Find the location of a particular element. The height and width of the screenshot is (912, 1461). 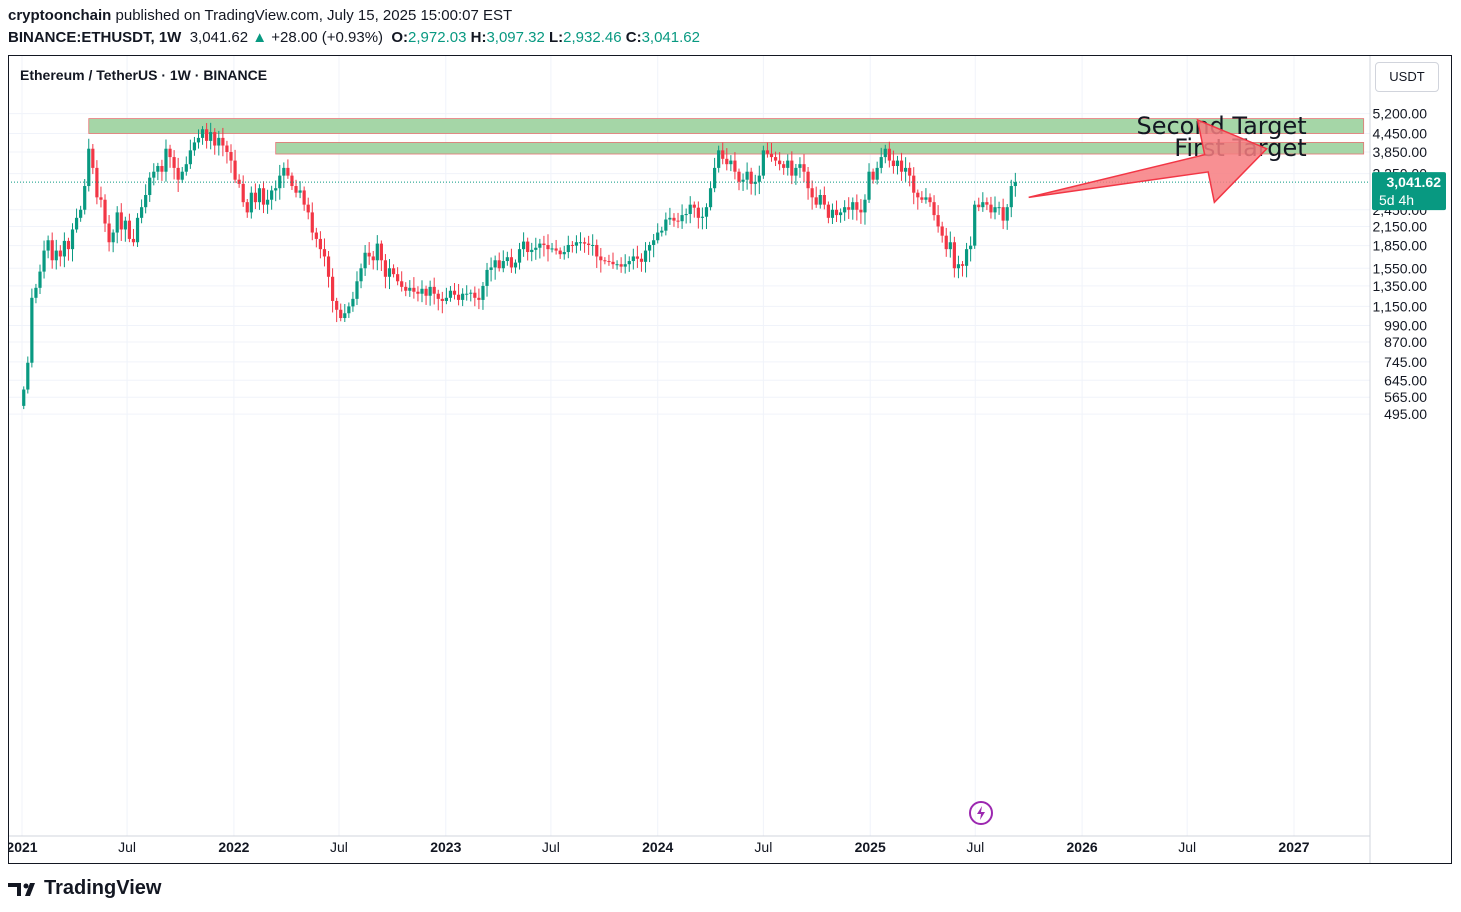

time-tick-label: 2025 is located at coordinates (870, 847).